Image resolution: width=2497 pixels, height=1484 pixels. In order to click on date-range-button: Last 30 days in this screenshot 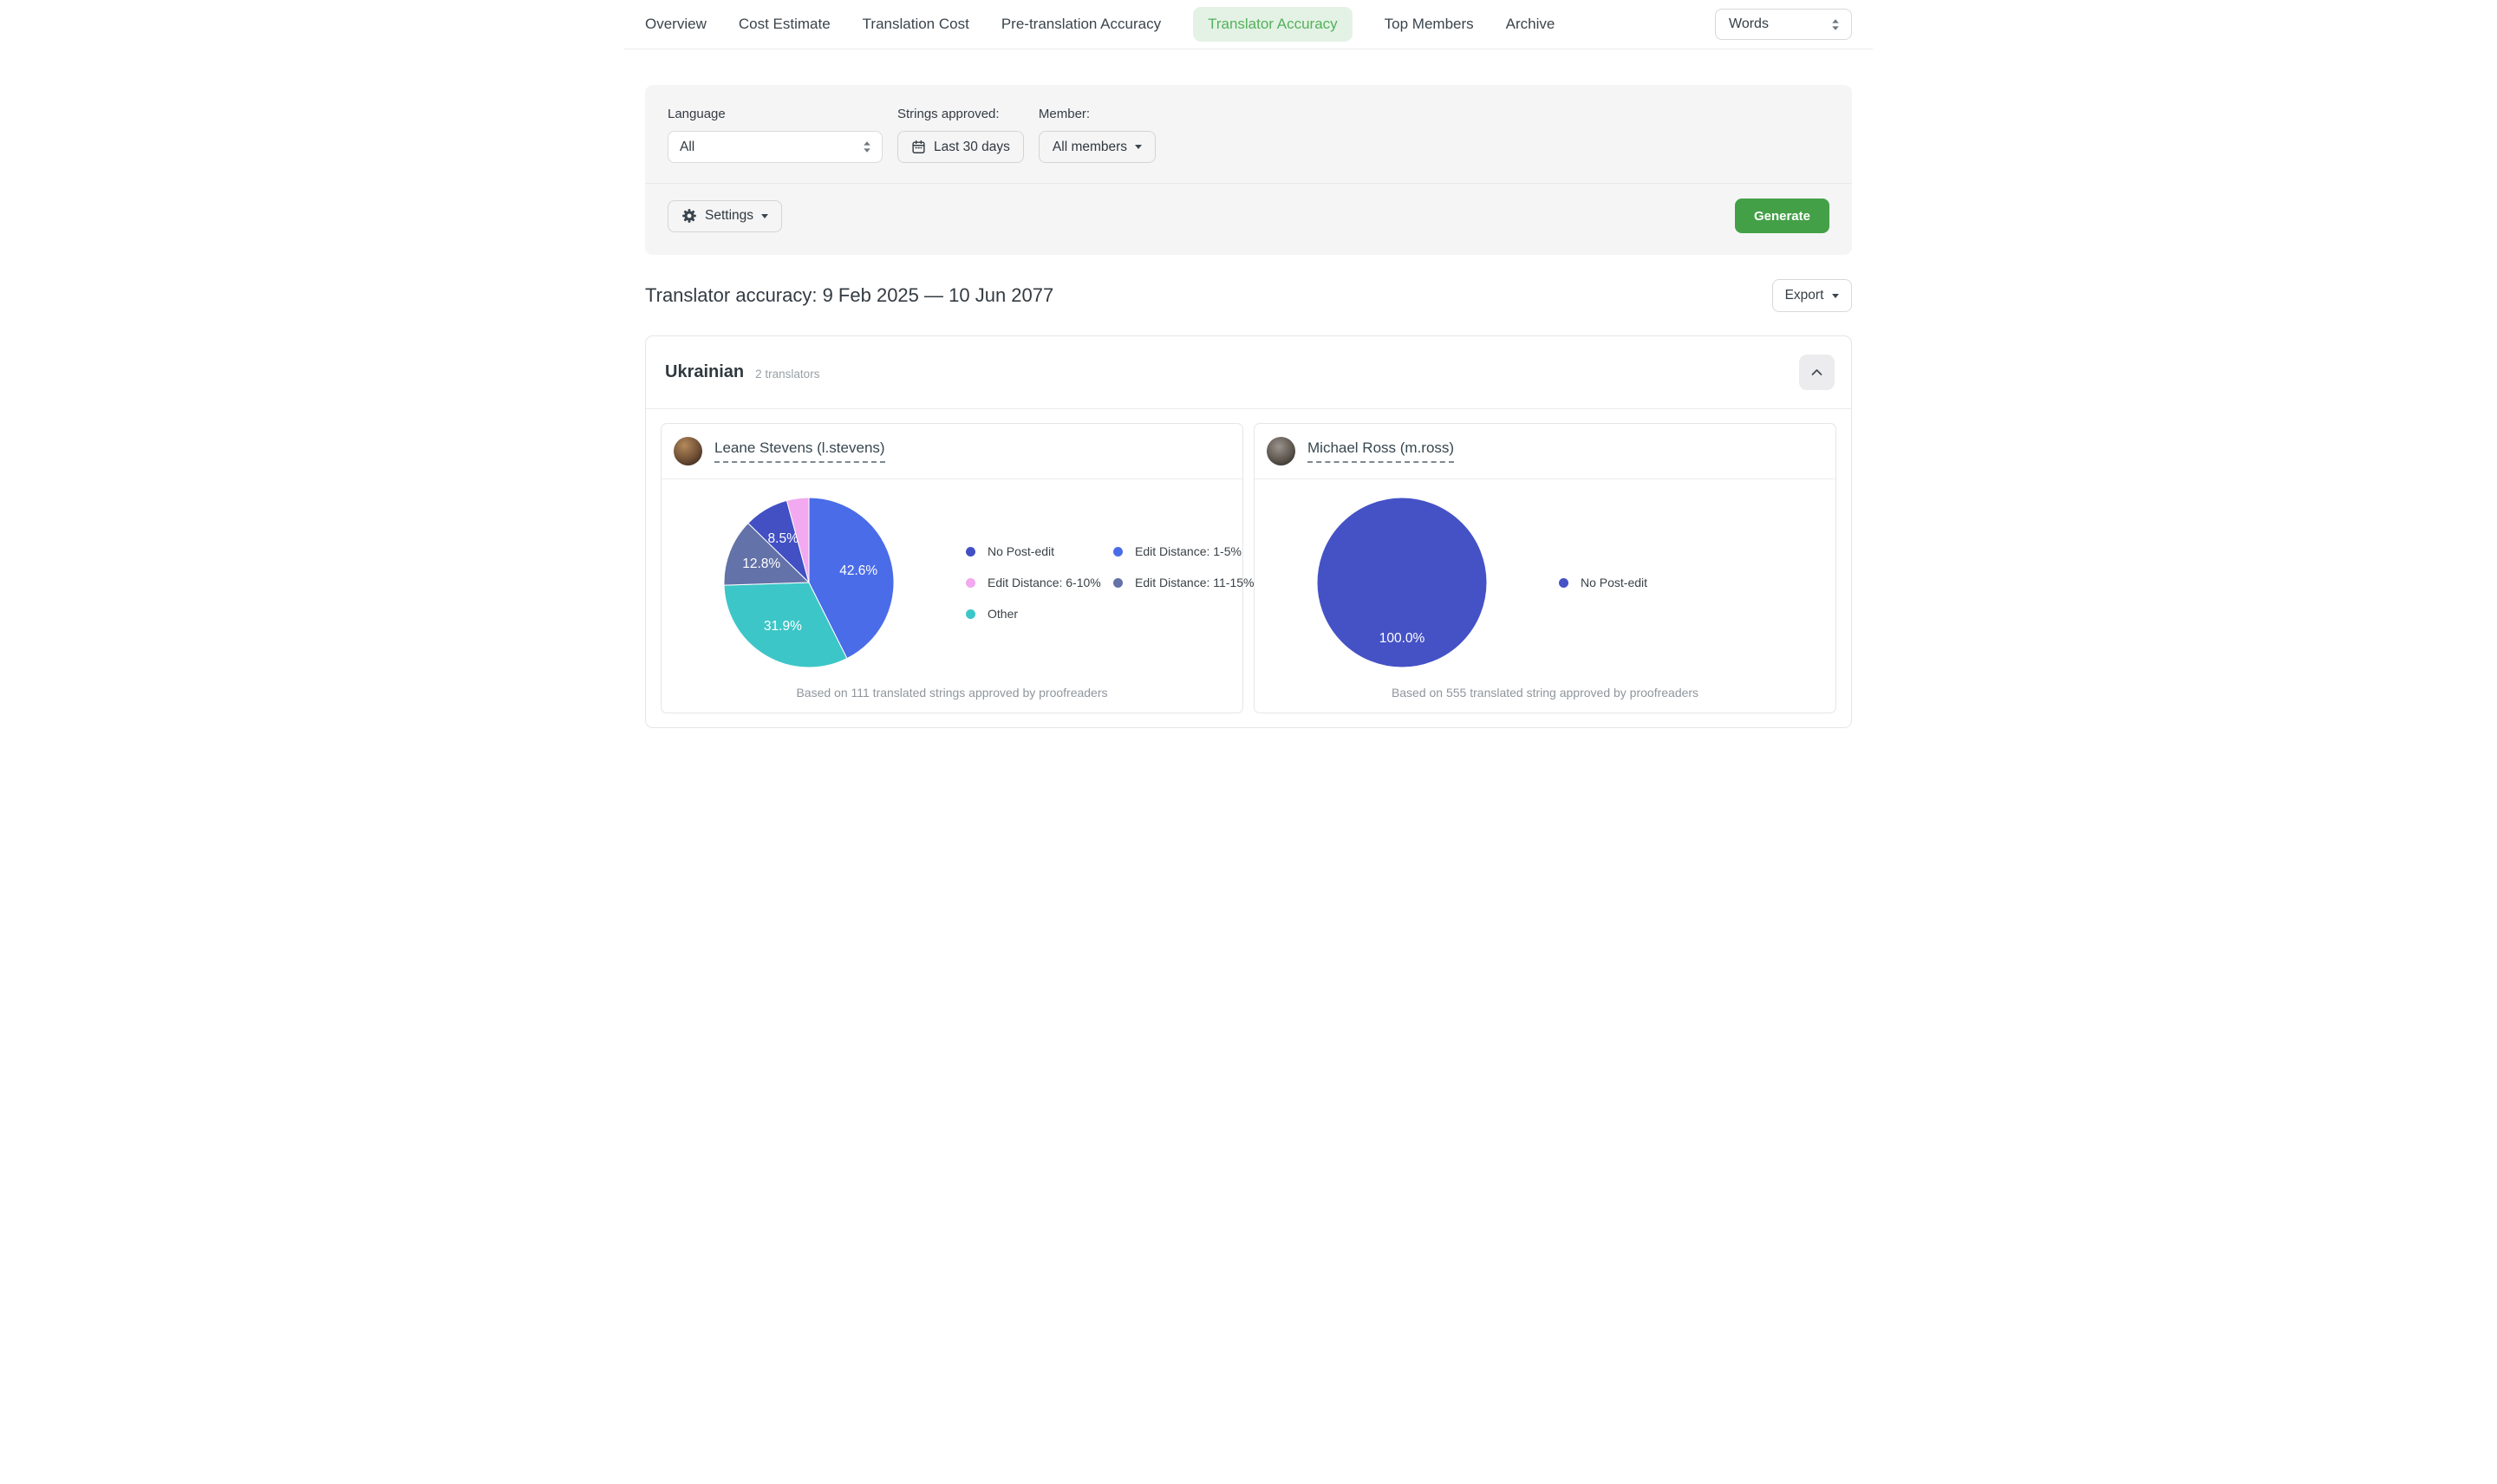, I will do `click(960, 147)`.